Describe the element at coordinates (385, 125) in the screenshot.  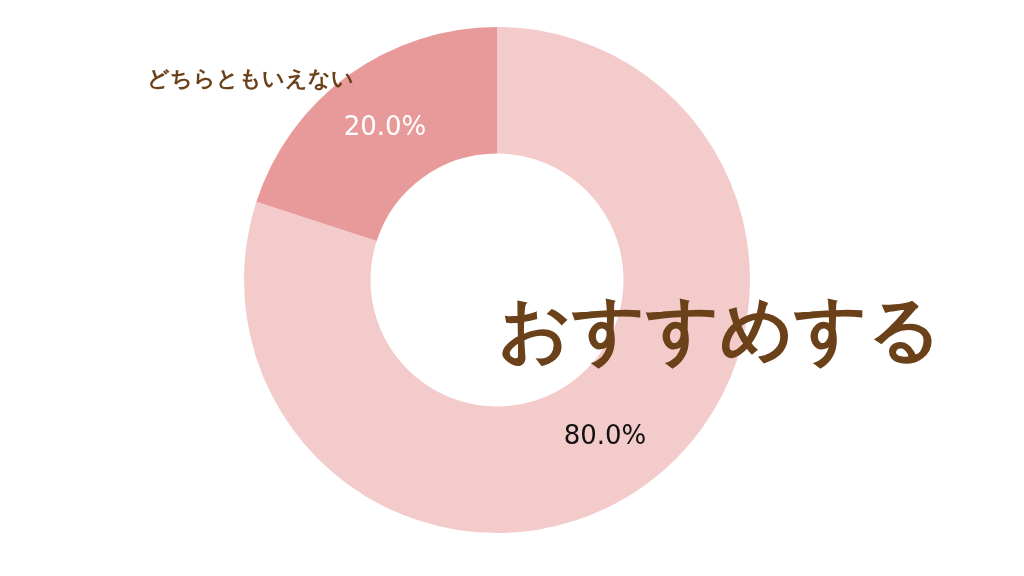
I see `data-label: 20.0%` at that location.